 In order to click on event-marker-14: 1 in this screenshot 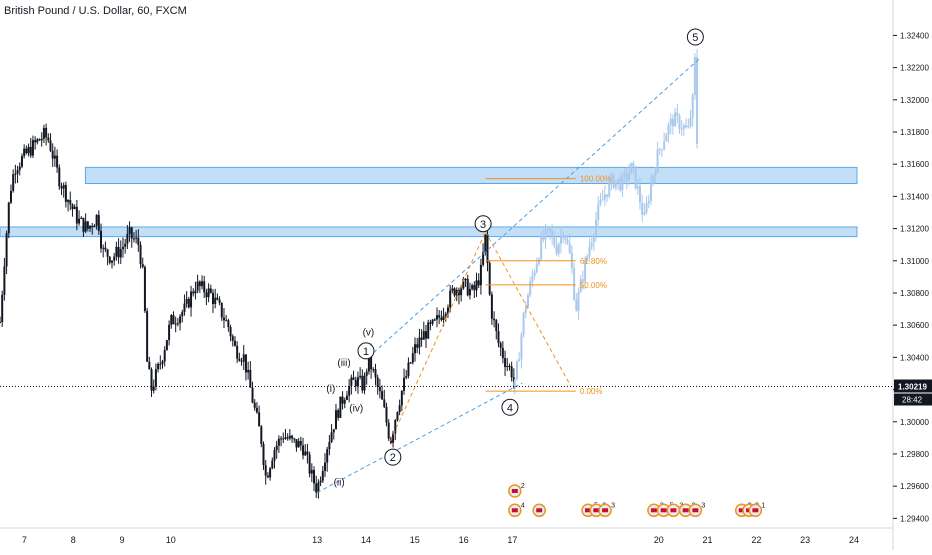, I will do `click(756, 510)`.